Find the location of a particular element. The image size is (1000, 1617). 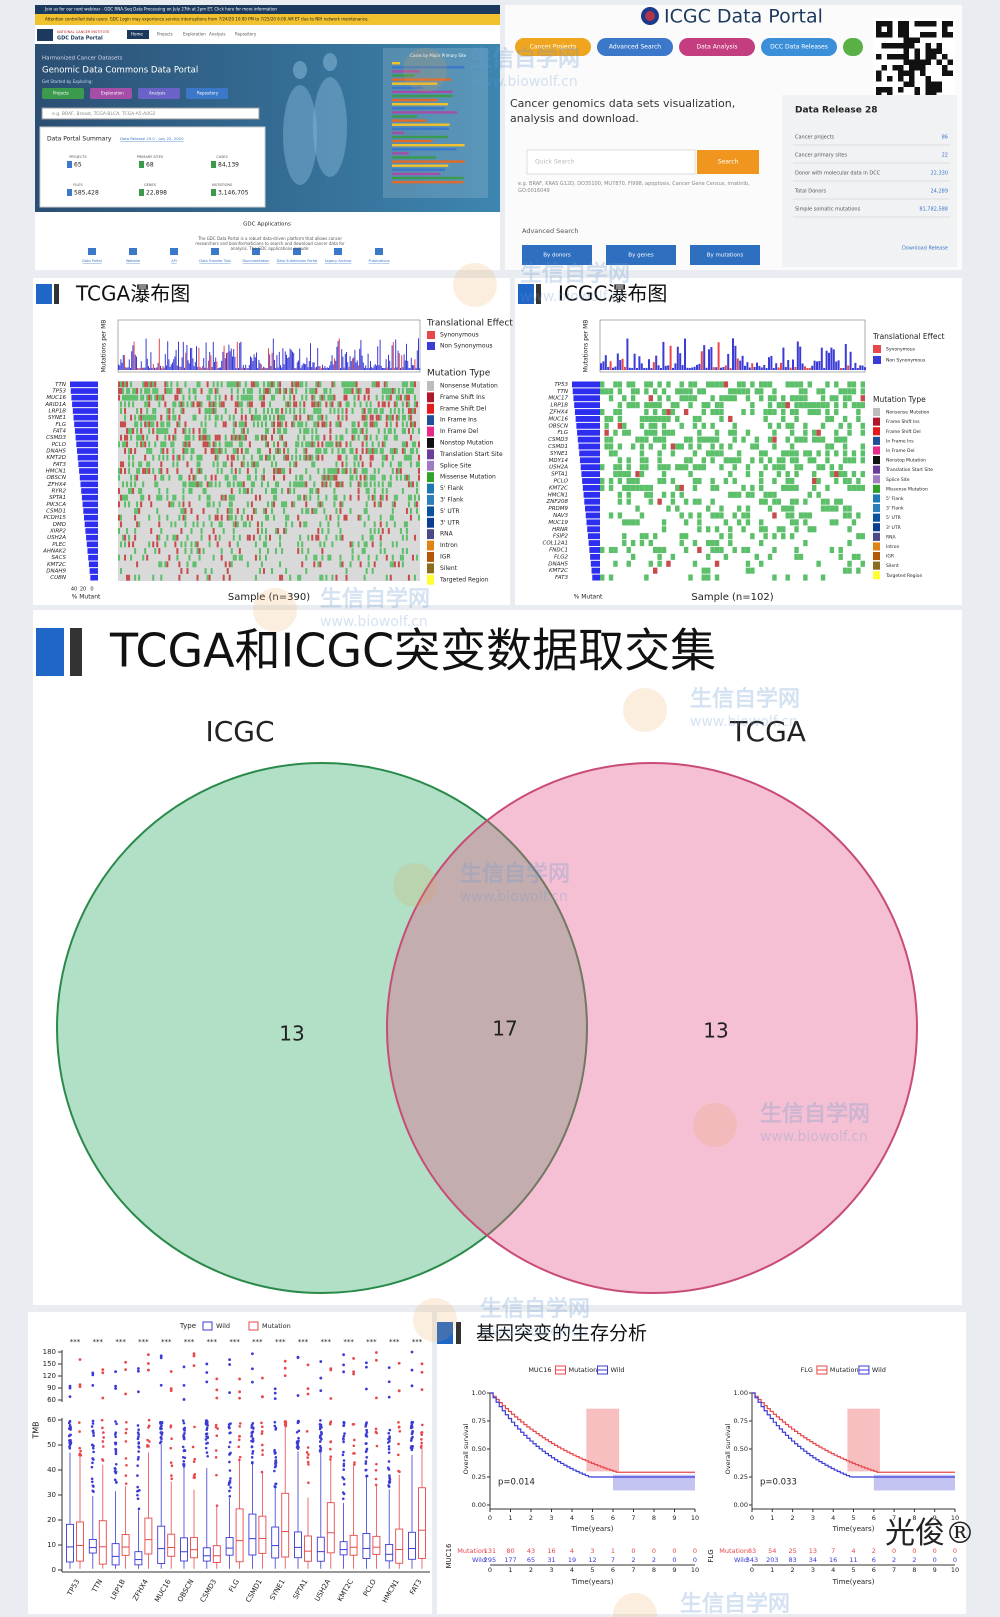

set-count: 13 is located at coordinates (715, 1031).